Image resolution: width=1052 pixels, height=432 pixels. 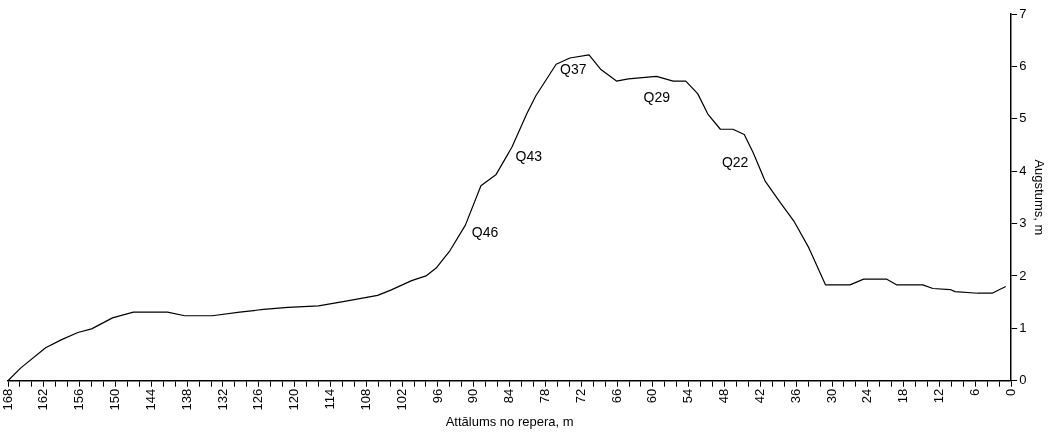 What do you see at coordinates (222, 399) in the screenshot?
I see `x-tick-label: 132` at bounding box center [222, 399].